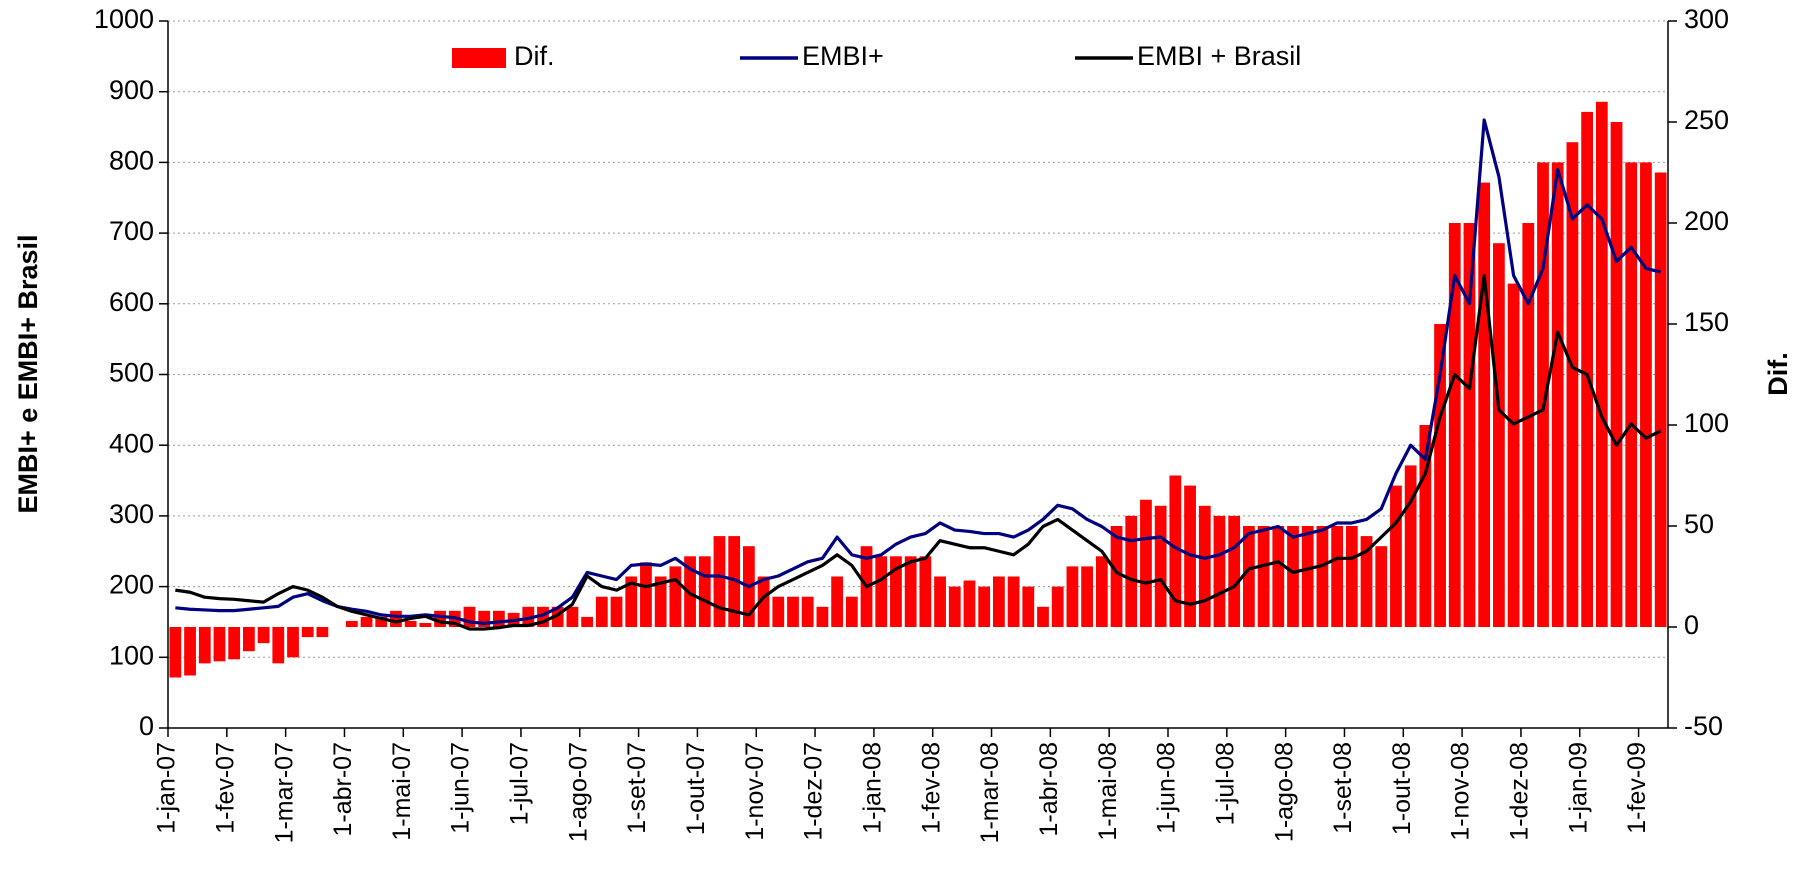  Describe the element at coordinates (131, 514) in the screenshot. I see `y-tick-label: 300` at that location.